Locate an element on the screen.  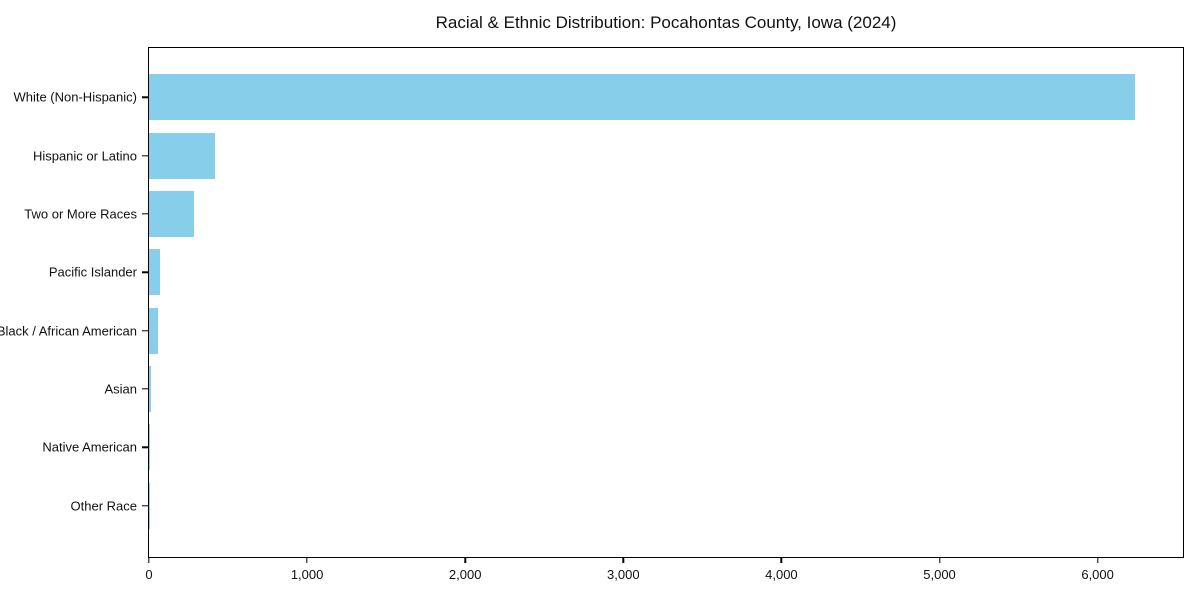
bar-row: Pacific Islander is located at coordinates (616, 272).